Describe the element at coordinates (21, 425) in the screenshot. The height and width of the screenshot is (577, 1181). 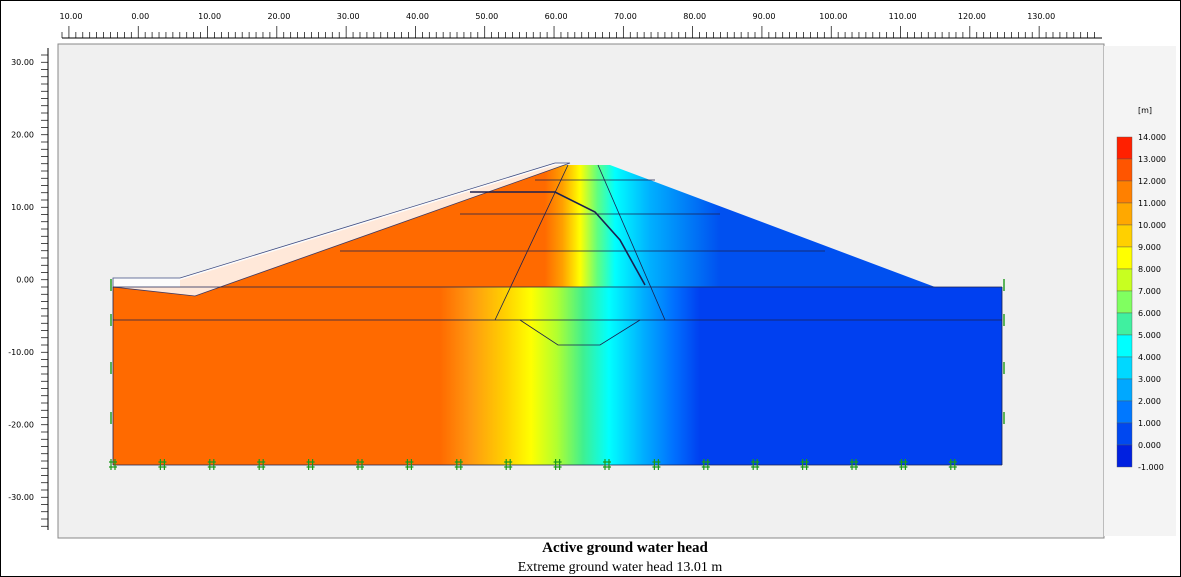
I see `y-ruler-label: -20.00` at that location.